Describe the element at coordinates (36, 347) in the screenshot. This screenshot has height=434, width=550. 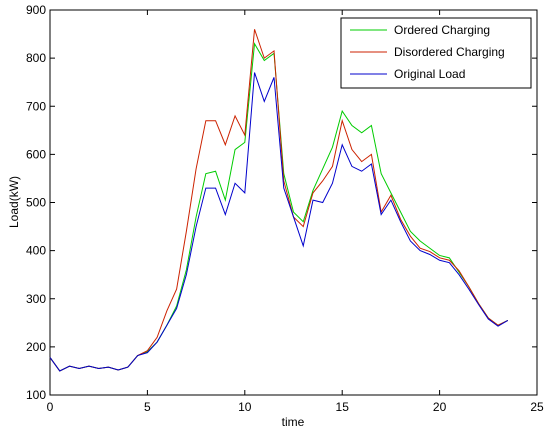
I see `y-tick-label: 200` at that location.